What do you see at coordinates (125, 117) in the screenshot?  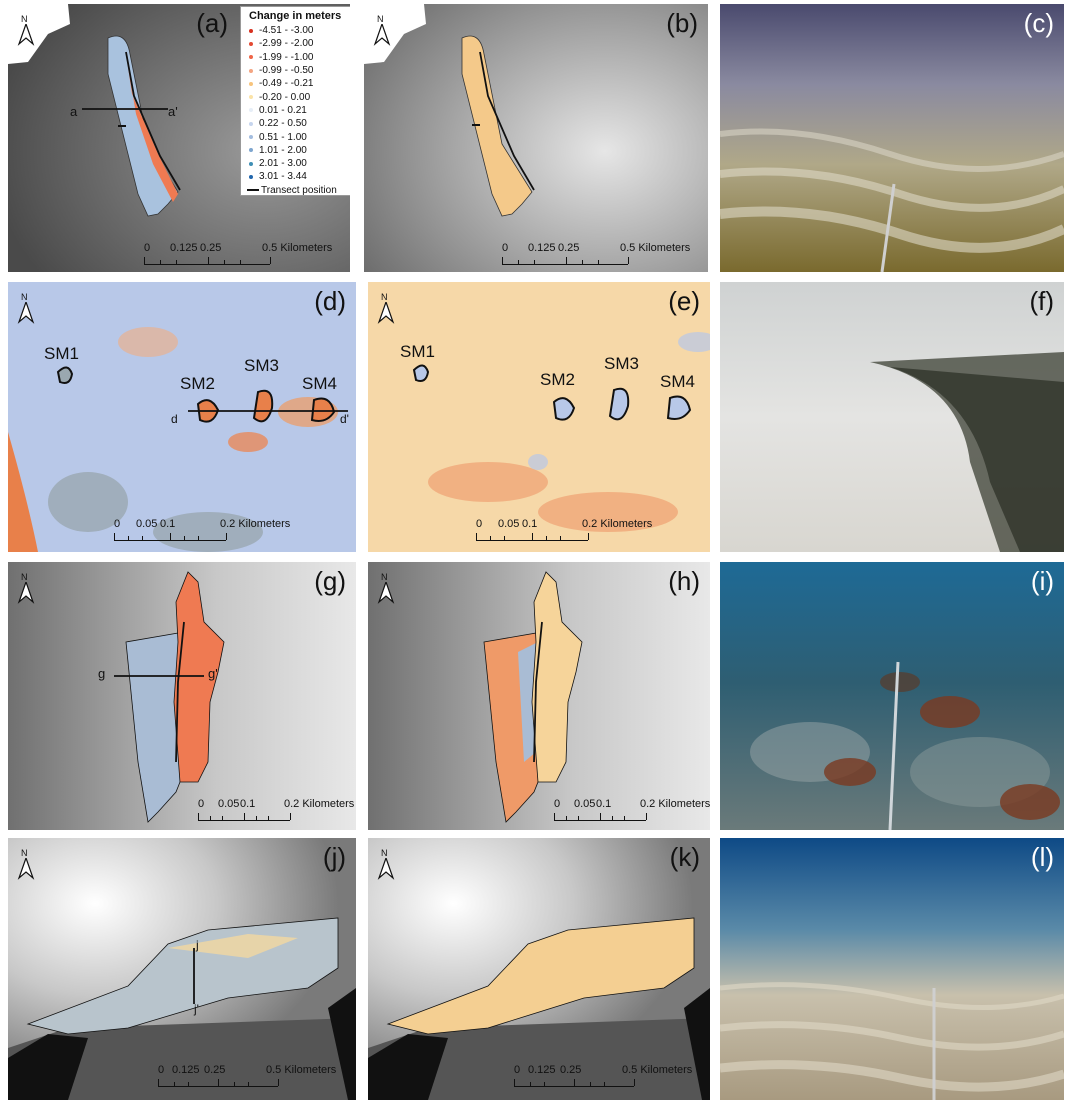 I see `transect-a-line` at bounding box center [125, 117].